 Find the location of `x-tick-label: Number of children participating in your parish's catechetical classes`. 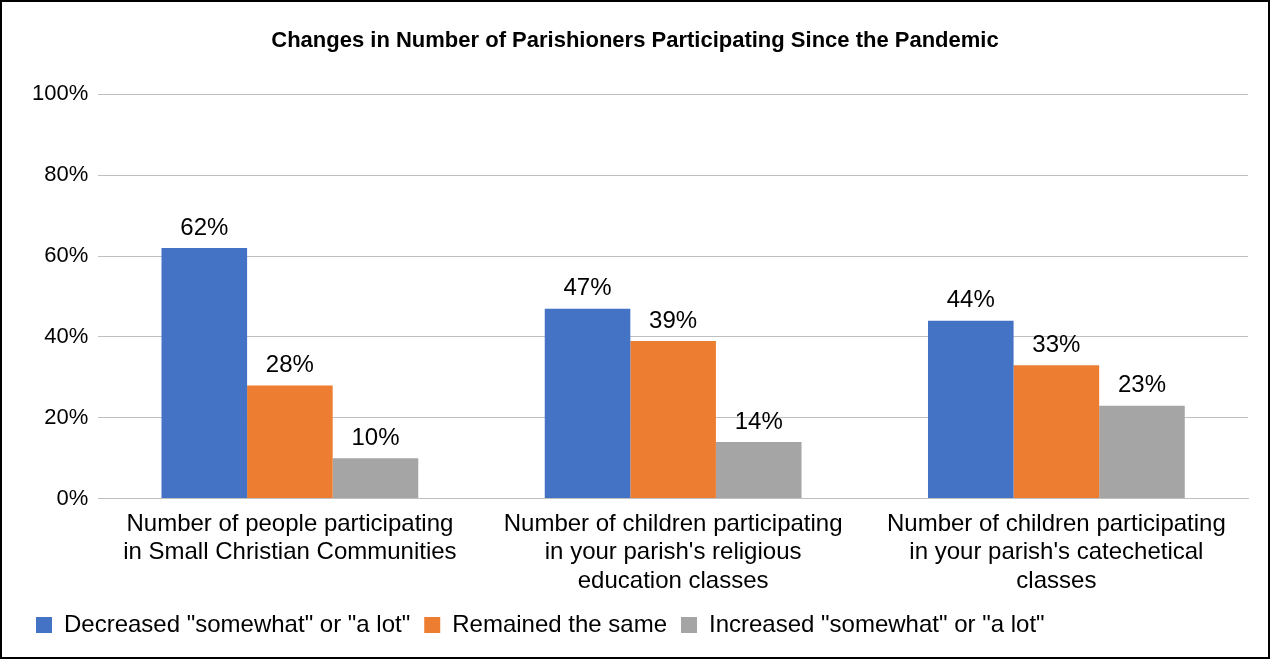

x-tick-label: Number of children participating in your parish's catechetical classes is located at coordinates (1056, 551).